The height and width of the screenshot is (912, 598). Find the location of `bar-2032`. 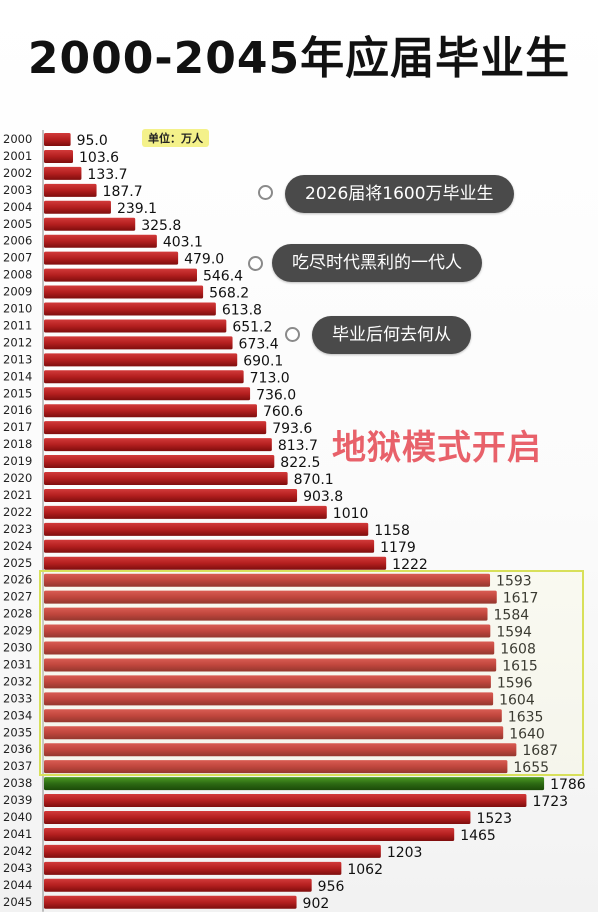

bar-2032 is located at coordinates (267, 682).